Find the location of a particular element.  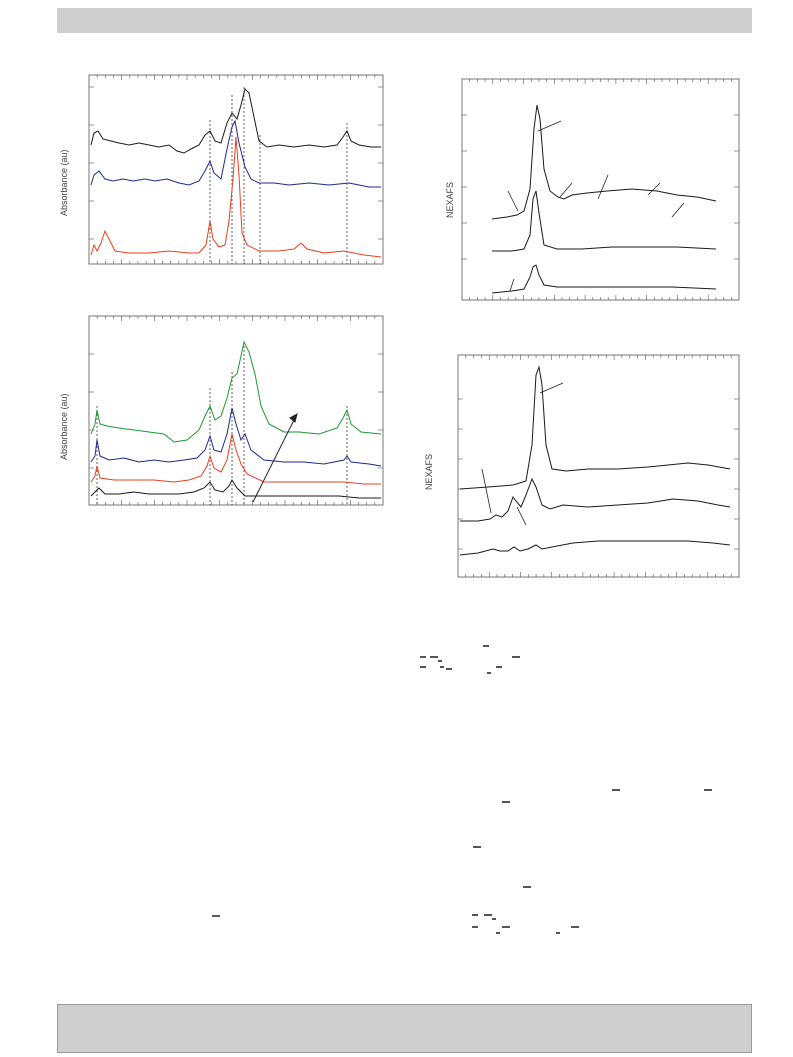

ir-trace-black is located at coordinates (235, 121).